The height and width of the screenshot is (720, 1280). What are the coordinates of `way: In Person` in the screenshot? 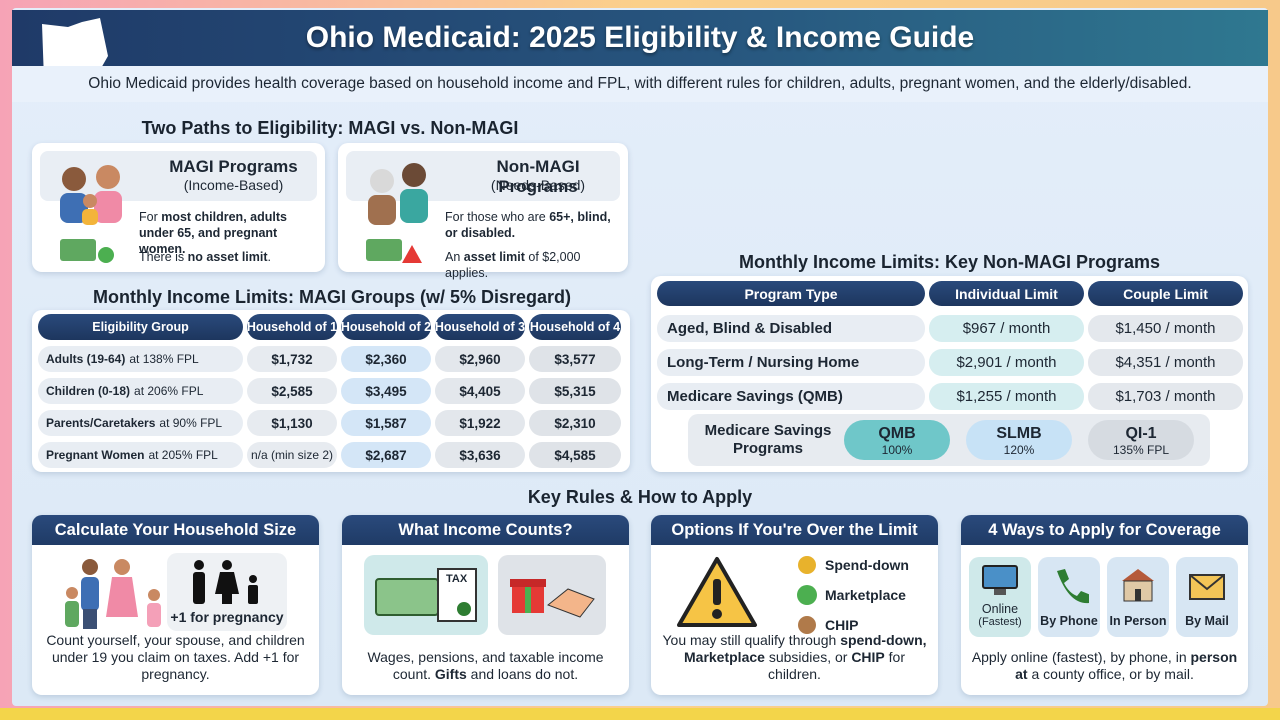 It's located at (1138, 597).